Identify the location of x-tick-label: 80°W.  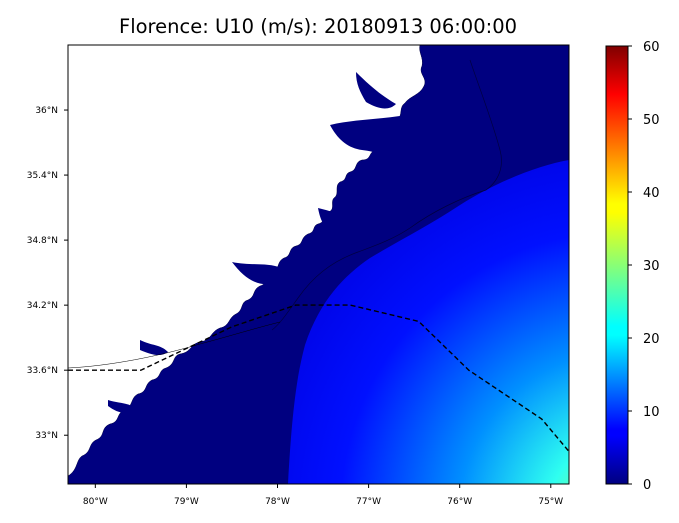
(95, 502).